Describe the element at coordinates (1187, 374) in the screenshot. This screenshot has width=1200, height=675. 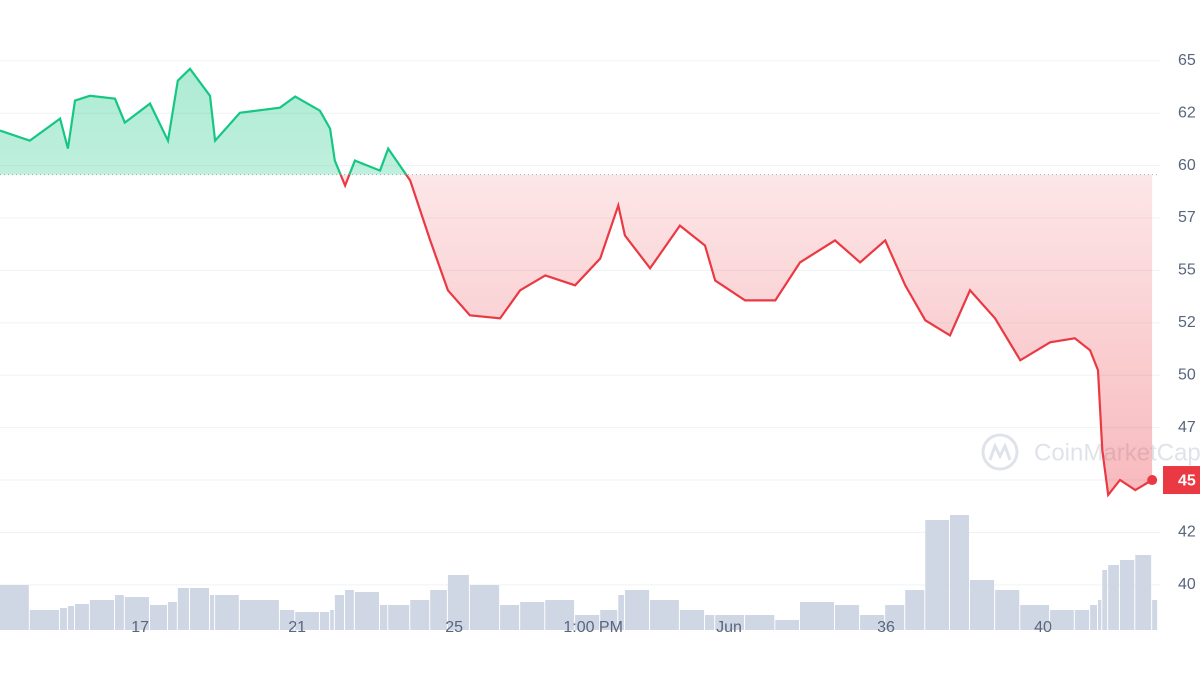
I see `y-tick-label: 50` at that location.